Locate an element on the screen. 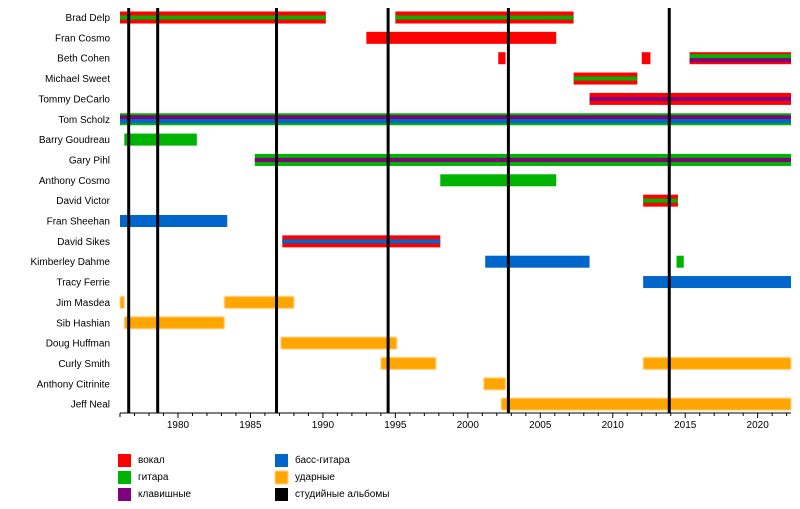 This screenshot has height=509, width=800. x-tick-label-1980: 1980 is located at coordinates (178, 425).